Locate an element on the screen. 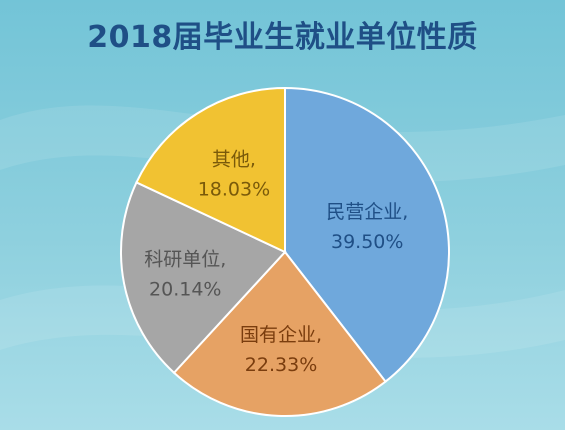 The width and height of the screenshot is (565, 430). slice-value-guoyou: 22.33% is located at coordinates (281, 365).